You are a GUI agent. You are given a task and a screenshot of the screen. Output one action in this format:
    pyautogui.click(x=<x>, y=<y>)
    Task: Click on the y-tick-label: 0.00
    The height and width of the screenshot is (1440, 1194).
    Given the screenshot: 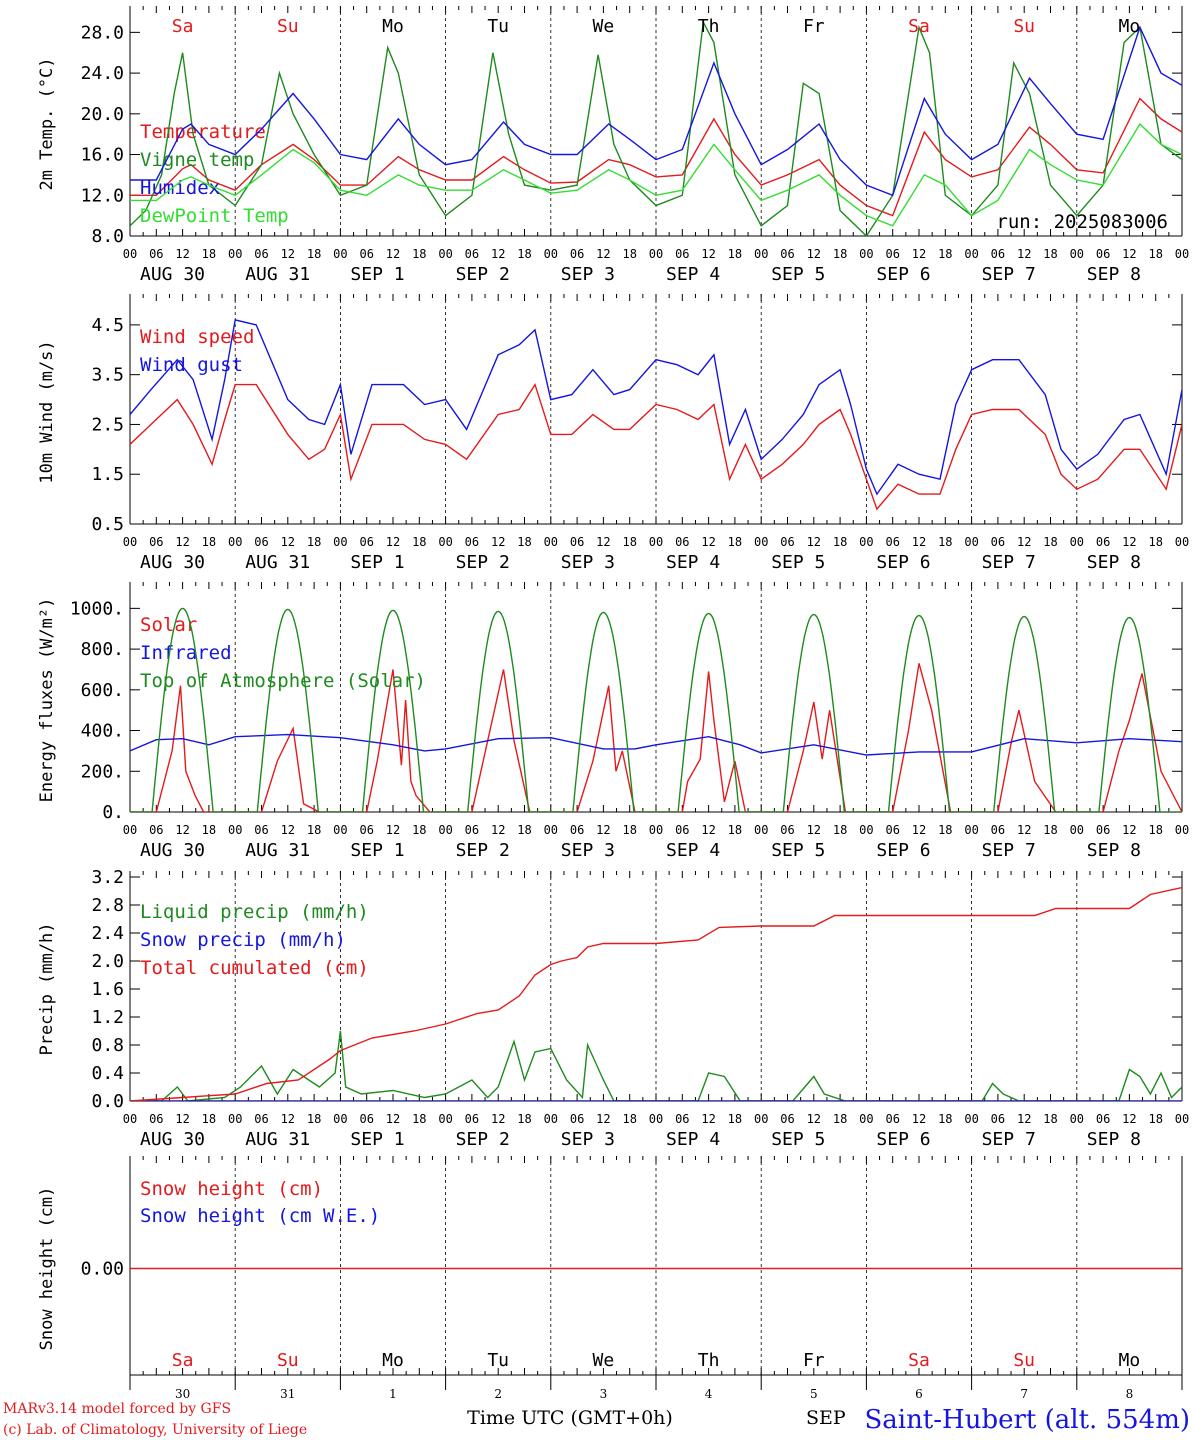 What is the action you would take?
    pyautogui.click(x=102, y=1269)
    